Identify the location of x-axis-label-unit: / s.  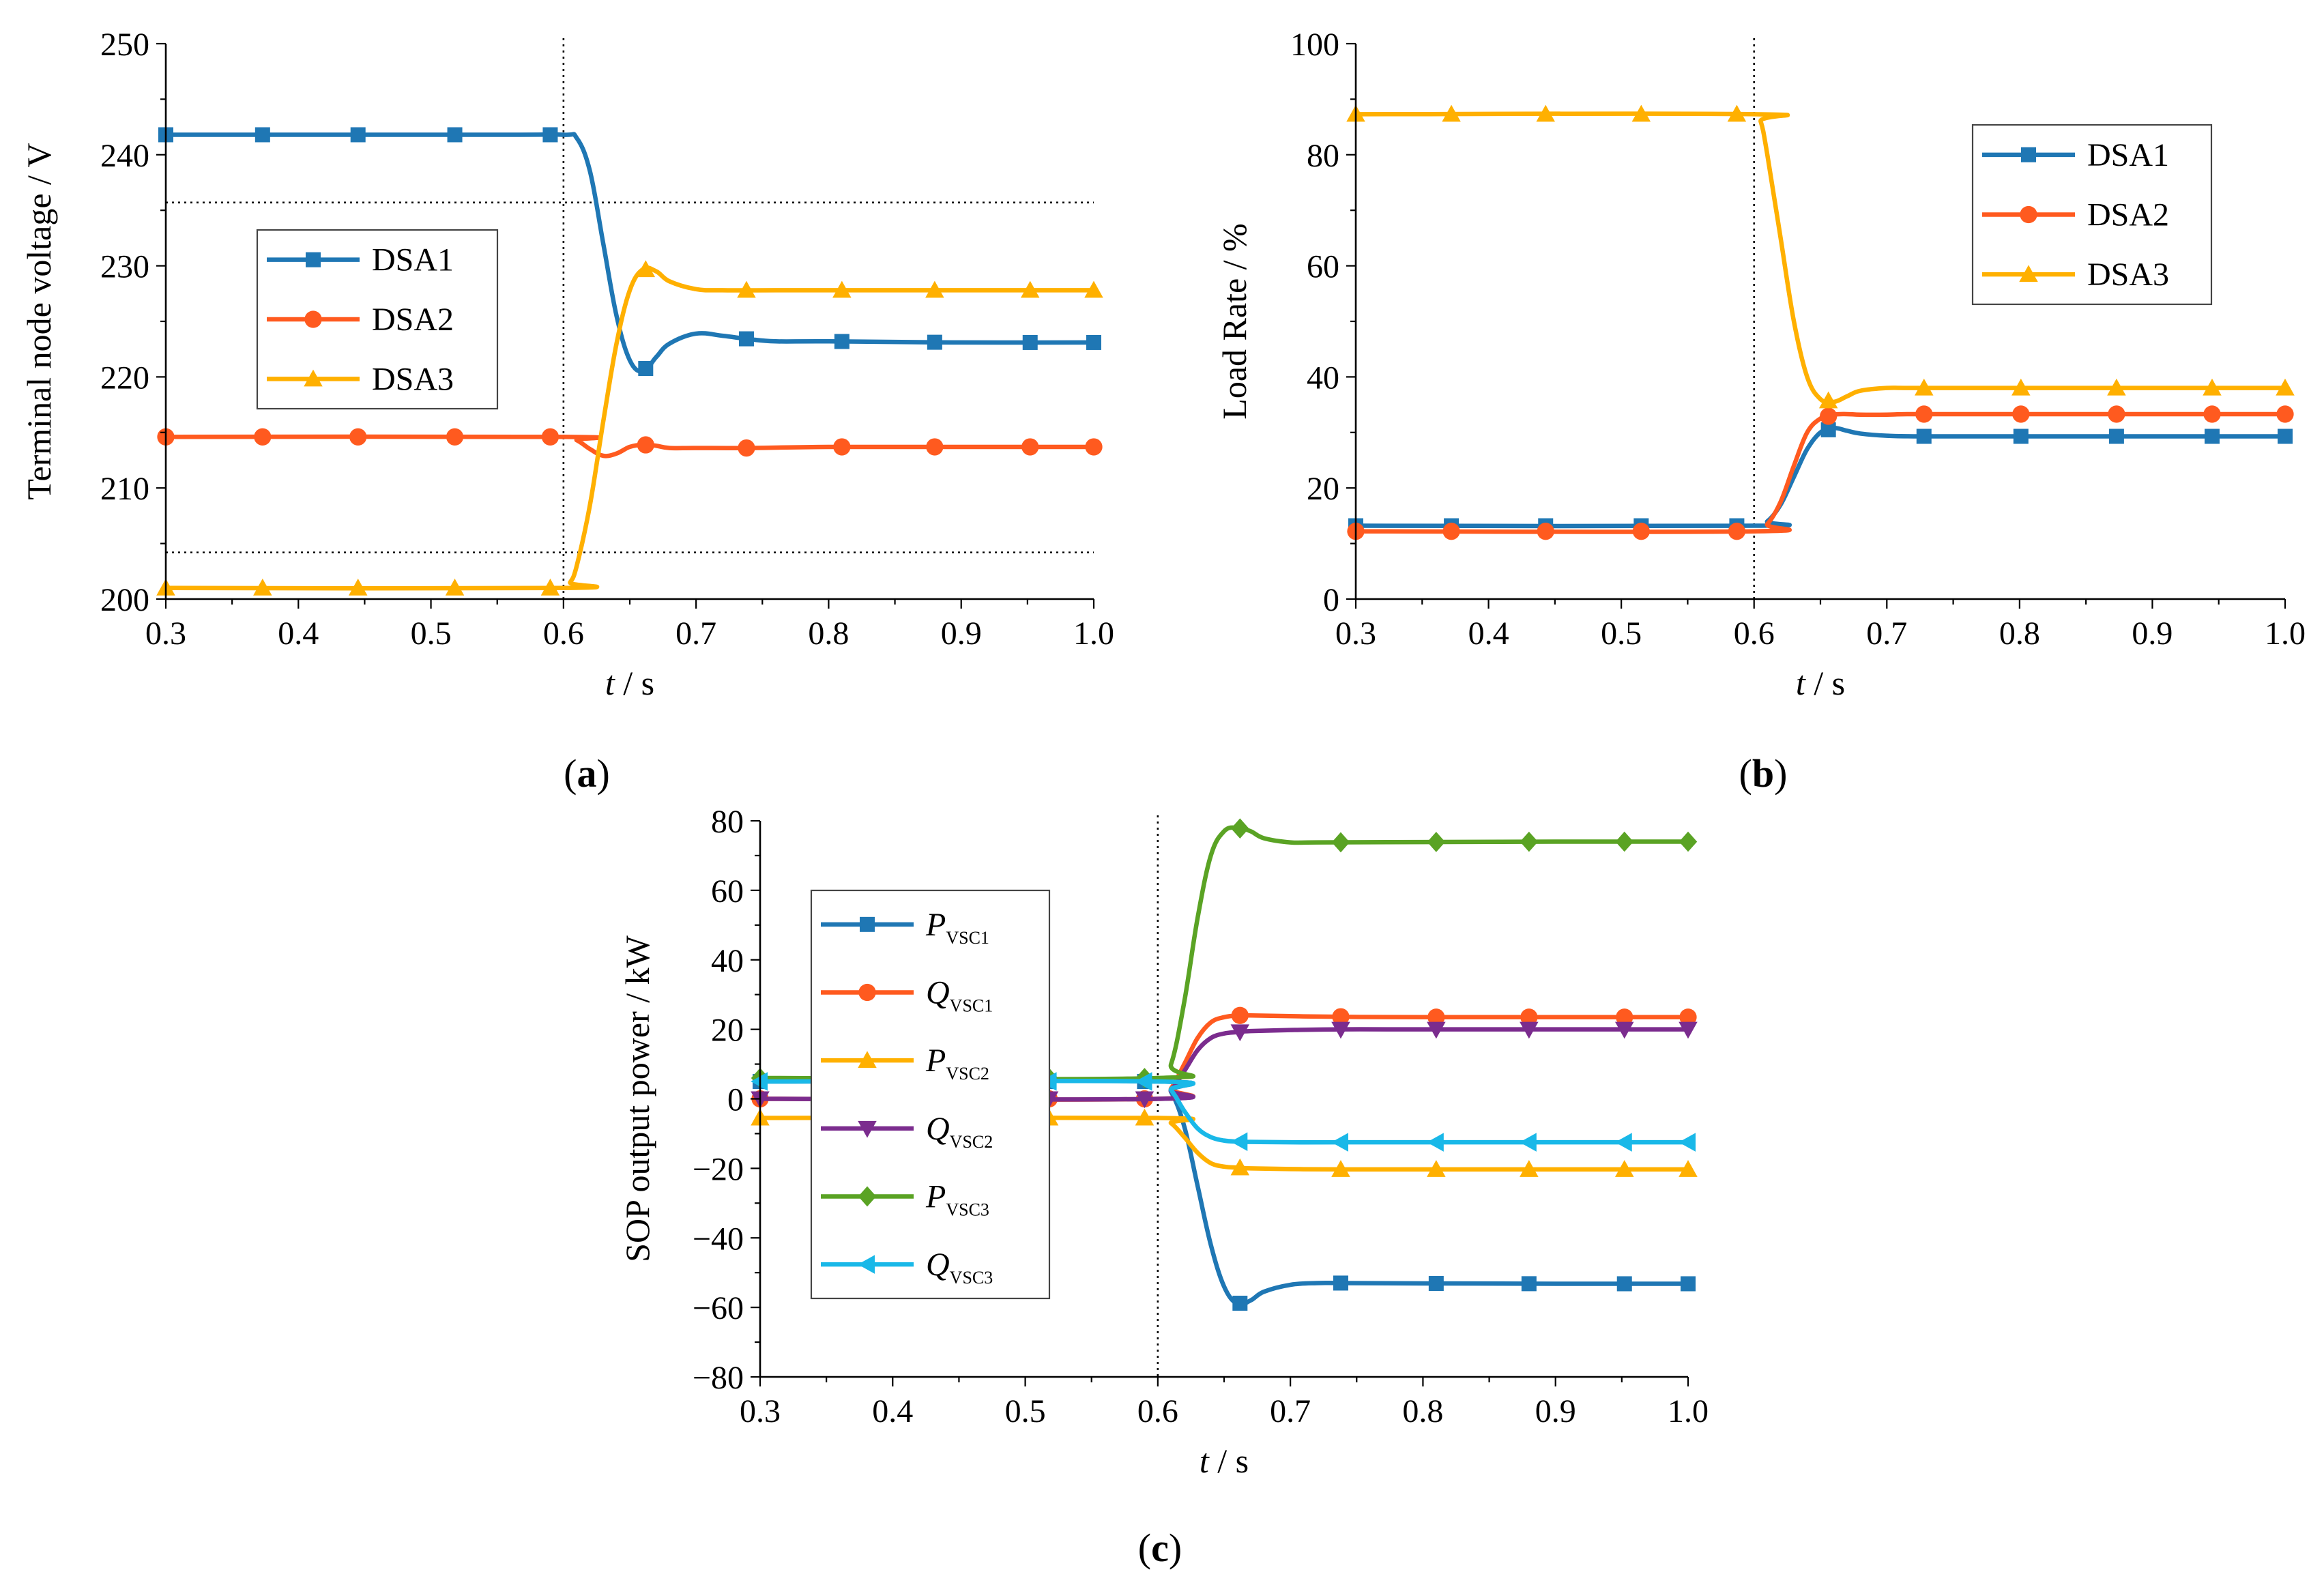
(1229, 1461).